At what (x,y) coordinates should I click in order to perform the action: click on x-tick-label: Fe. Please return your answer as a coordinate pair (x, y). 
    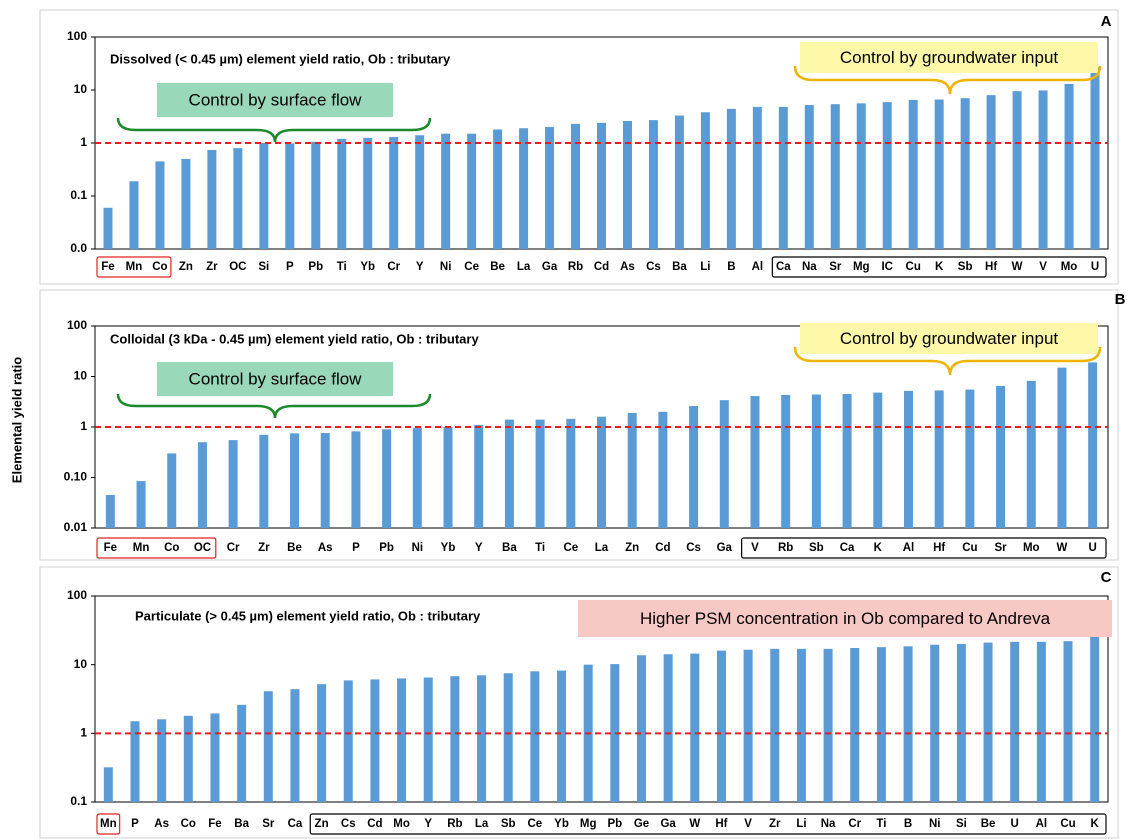
    Looking at the image, I should click on (214, 824).